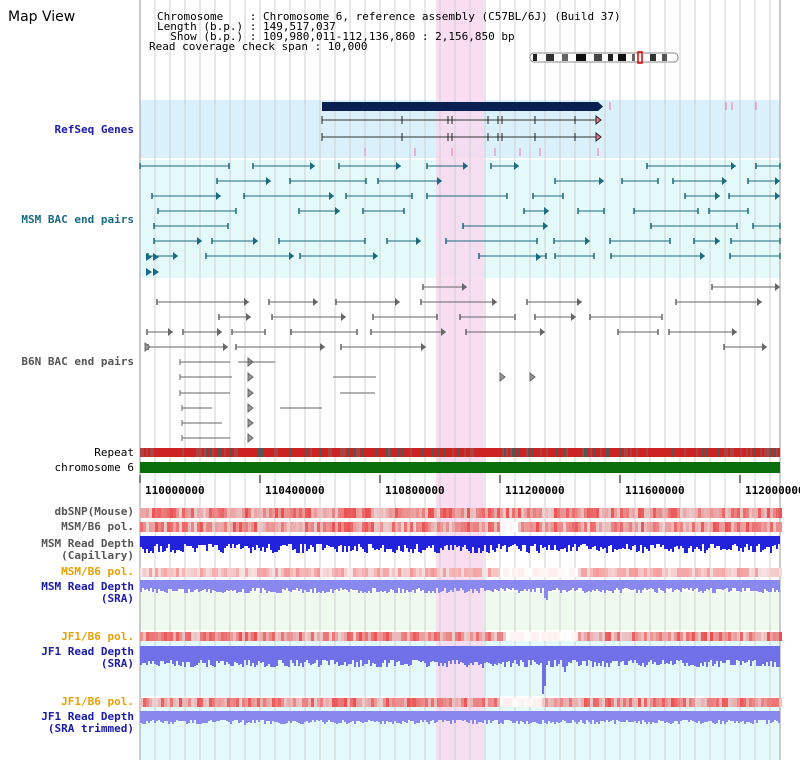 This screenshot has height=760, width=800. What do you see at coordinates (114, 452) in the screenshot?
I see `repeat-label: Repeat` at bounding box center [114, 452].